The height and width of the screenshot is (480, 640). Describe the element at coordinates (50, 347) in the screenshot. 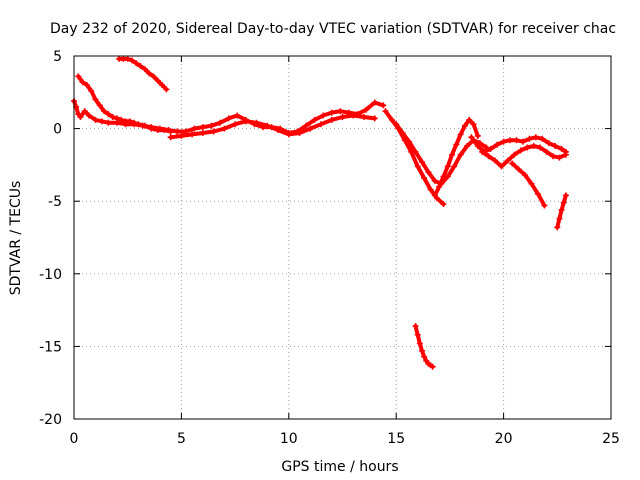

I see `y-tick-label: -15` at that location.